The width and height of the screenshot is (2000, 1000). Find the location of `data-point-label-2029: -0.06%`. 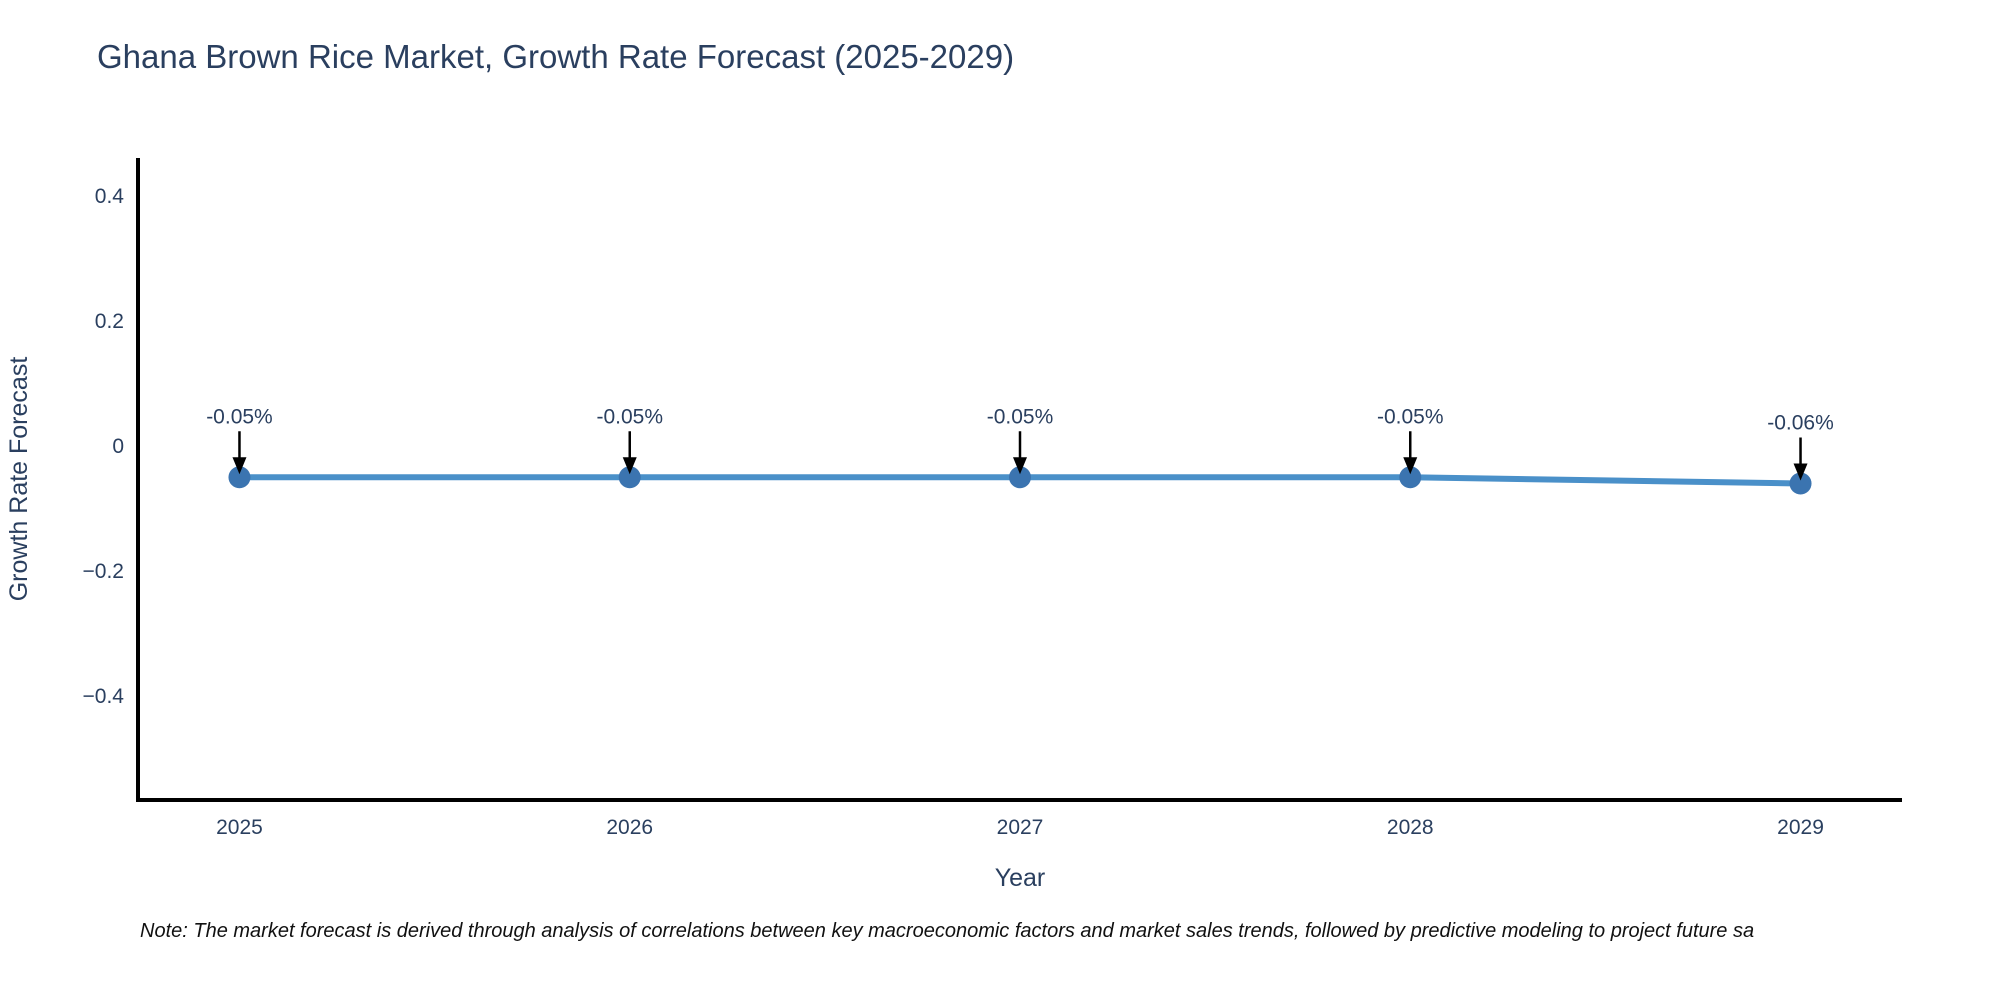

data-point-label-2029: -0.06% is located at coordinates (1800, 423).